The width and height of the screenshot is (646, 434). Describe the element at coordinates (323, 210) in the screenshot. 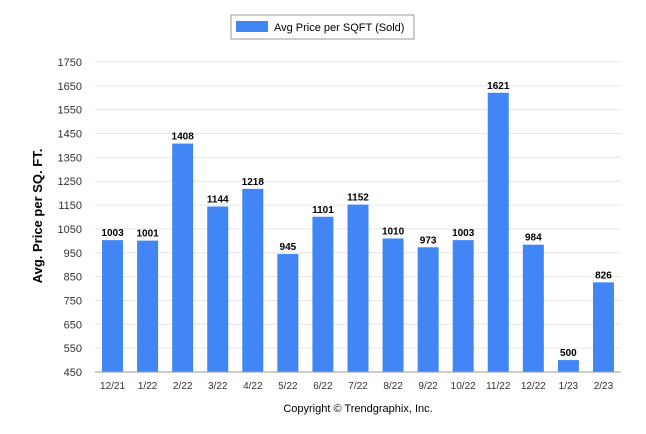

I see `data-label: 1101` at that location.